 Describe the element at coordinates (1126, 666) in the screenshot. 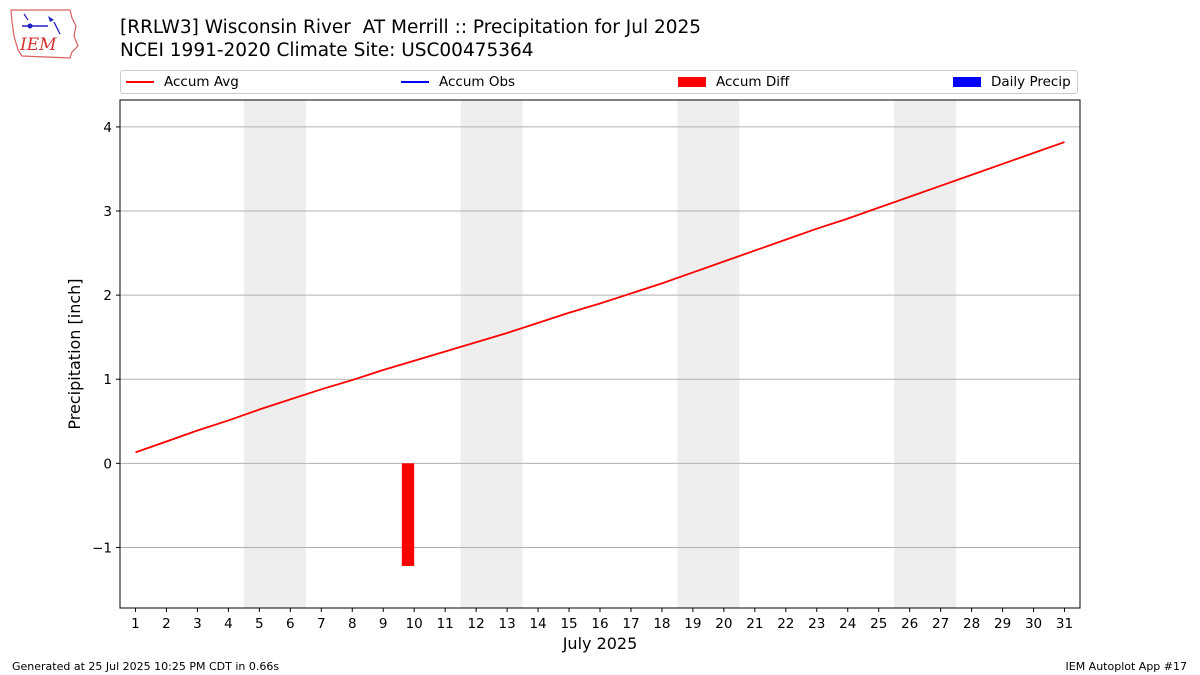

I see `footer-app: IEM Autoplot App #17` at that location.